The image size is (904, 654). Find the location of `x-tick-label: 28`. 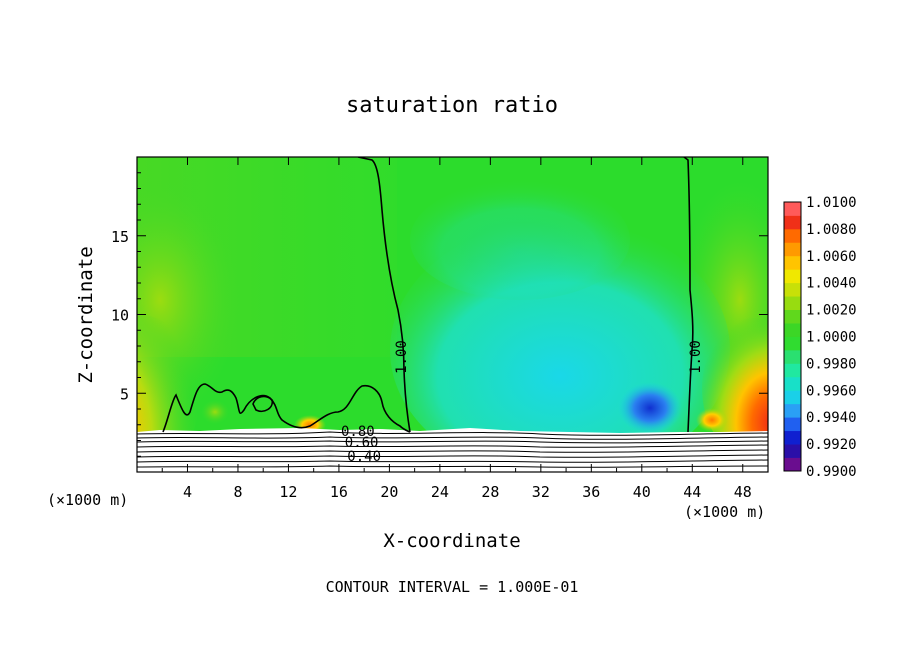

x-tick-label: 28 is located at coordinates (490, 492).